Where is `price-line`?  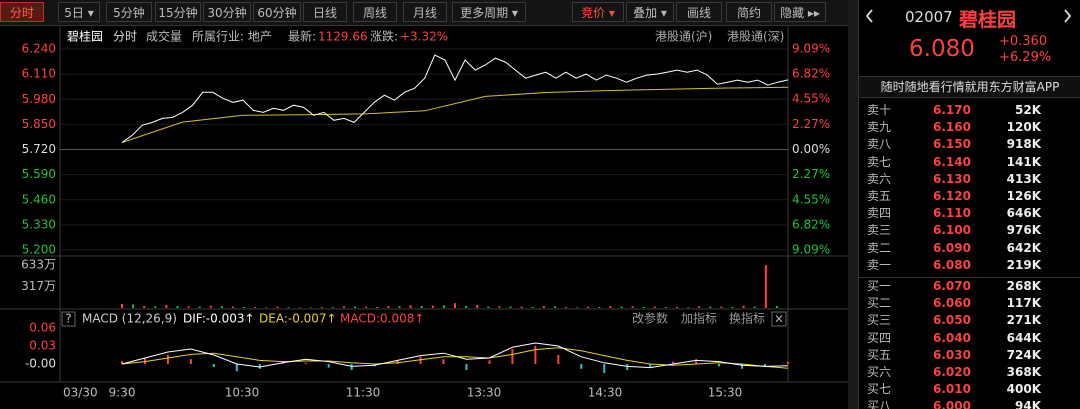 price-line is located at coordinates (455, 98).